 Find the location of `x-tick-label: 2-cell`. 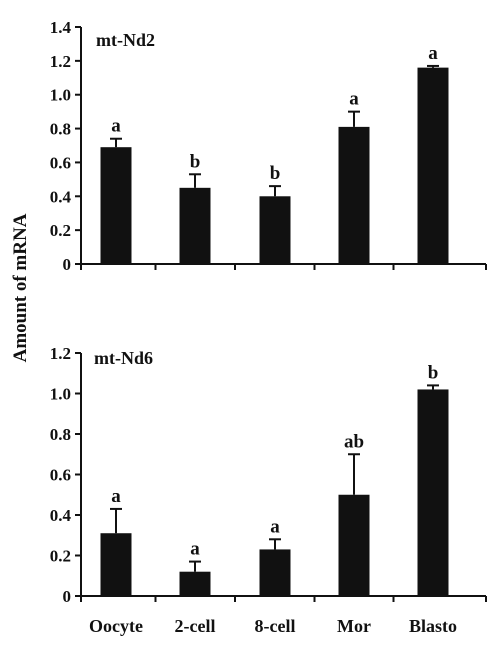

x-tick-label: 2-cell is located at coordinates (195, 626).